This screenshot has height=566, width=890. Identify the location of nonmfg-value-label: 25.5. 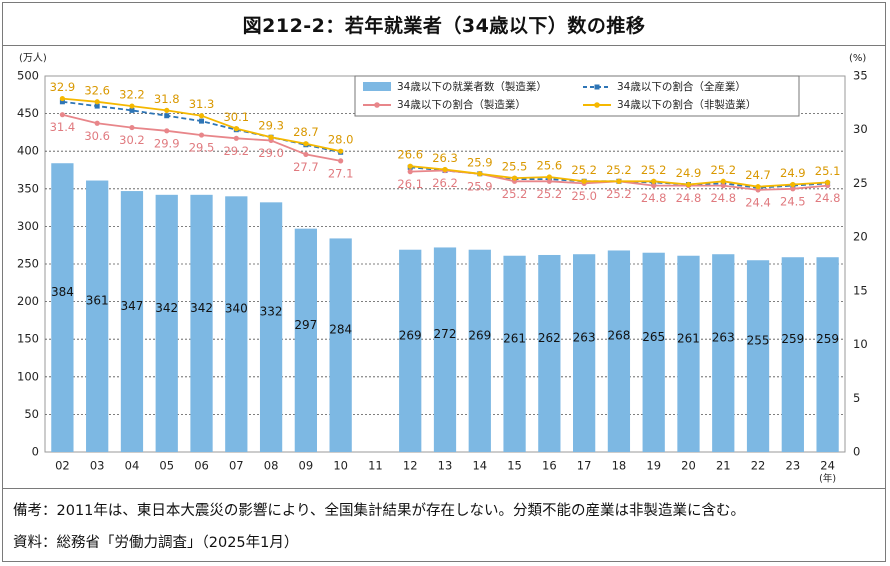
(515, 167).